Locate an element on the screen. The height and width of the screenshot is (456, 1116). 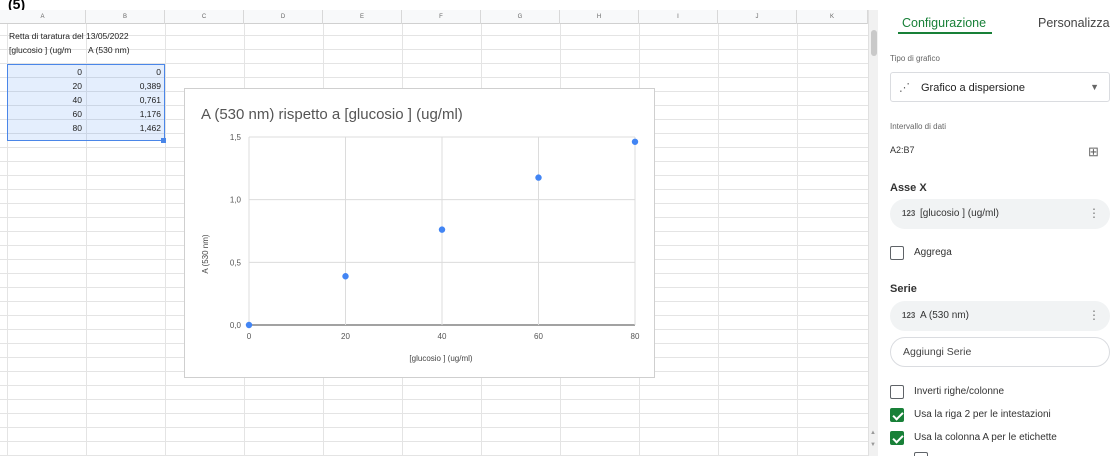
use-column-a-labels-checkbox is located at coordinates (897, 438).